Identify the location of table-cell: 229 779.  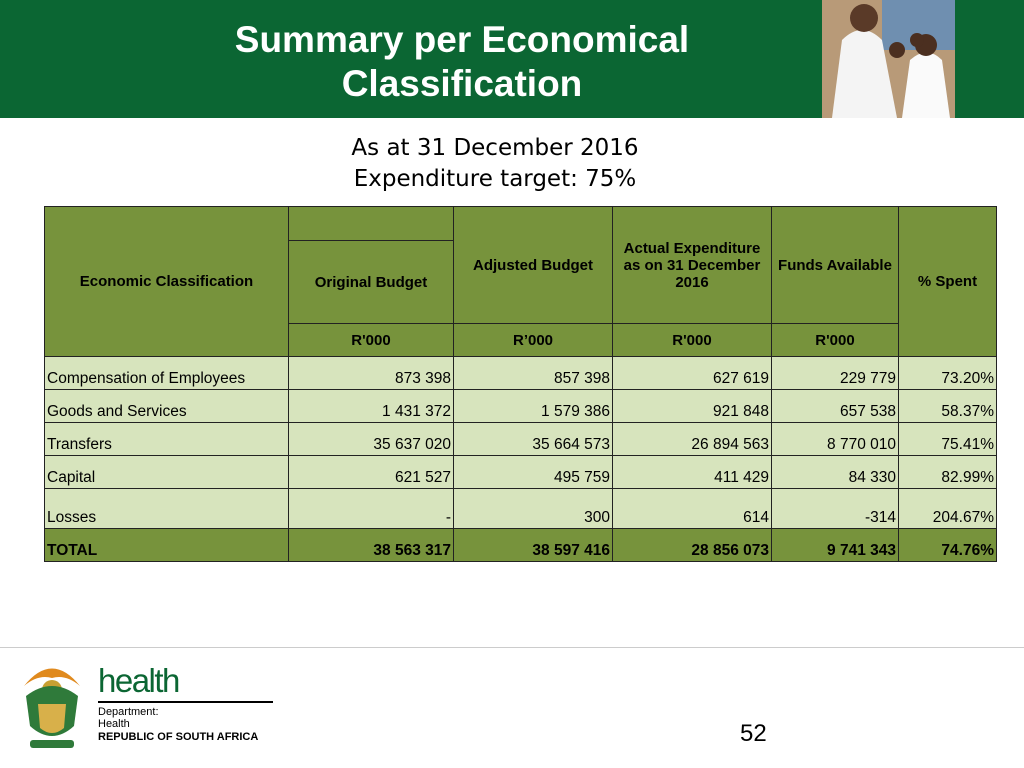
(835, 373).